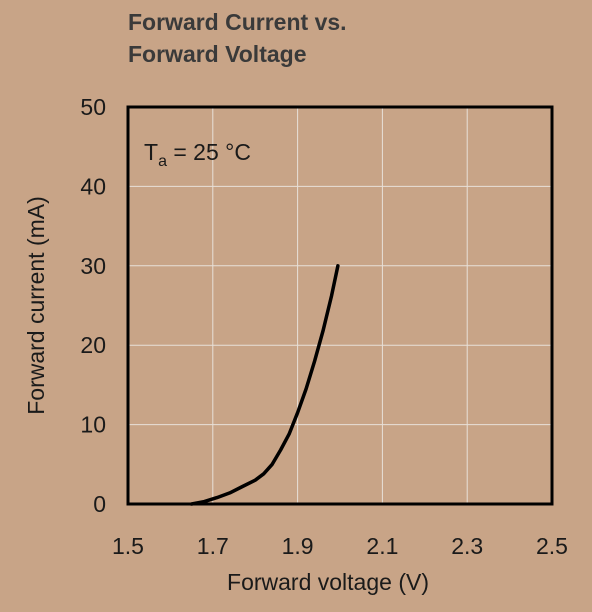 Image resolution: width=592 pixels, height=612 pixels. I want to click on x-tick-label: 1.7, so click(213, 546).